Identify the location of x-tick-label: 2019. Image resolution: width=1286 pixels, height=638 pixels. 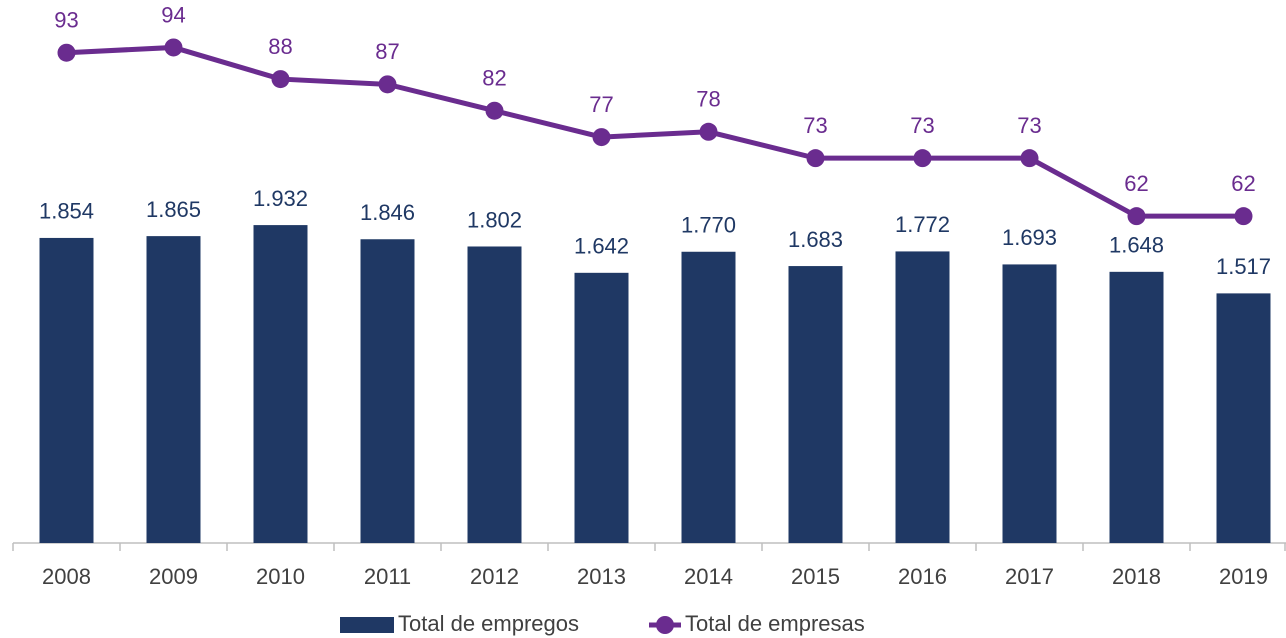
(1243, 576).